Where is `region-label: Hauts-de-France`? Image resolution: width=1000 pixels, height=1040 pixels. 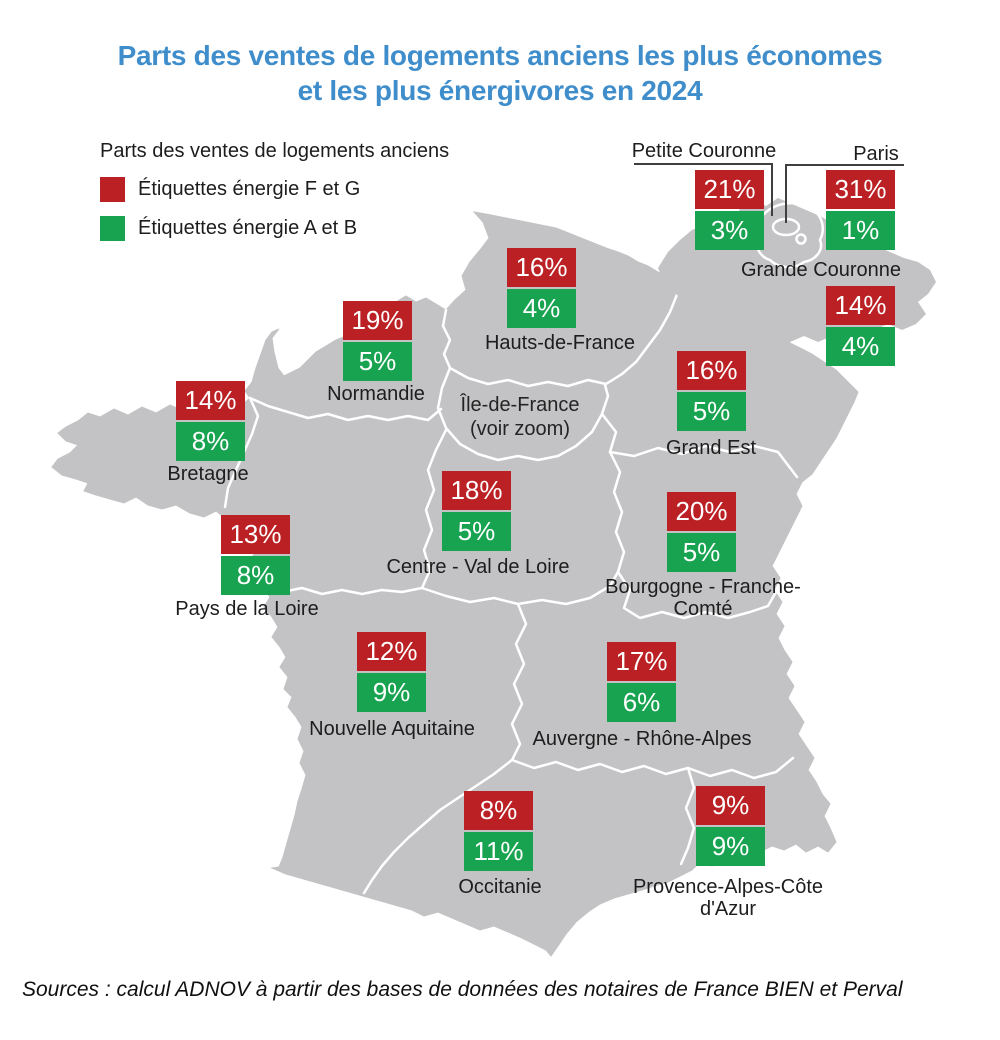 region-label: Hauts-de-France is located at coordinates (560, 343).